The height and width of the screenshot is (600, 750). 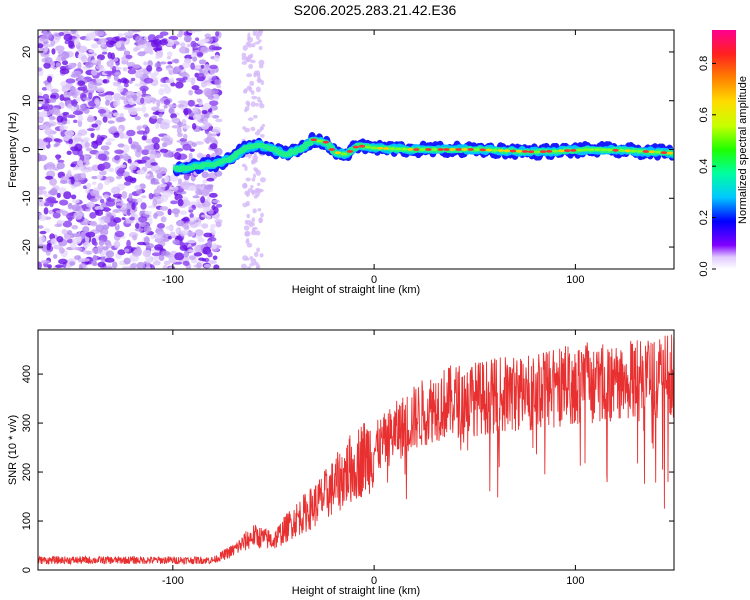 I want to click on spectrogram-y-tick-label: 0, so click(x=27, y=149).